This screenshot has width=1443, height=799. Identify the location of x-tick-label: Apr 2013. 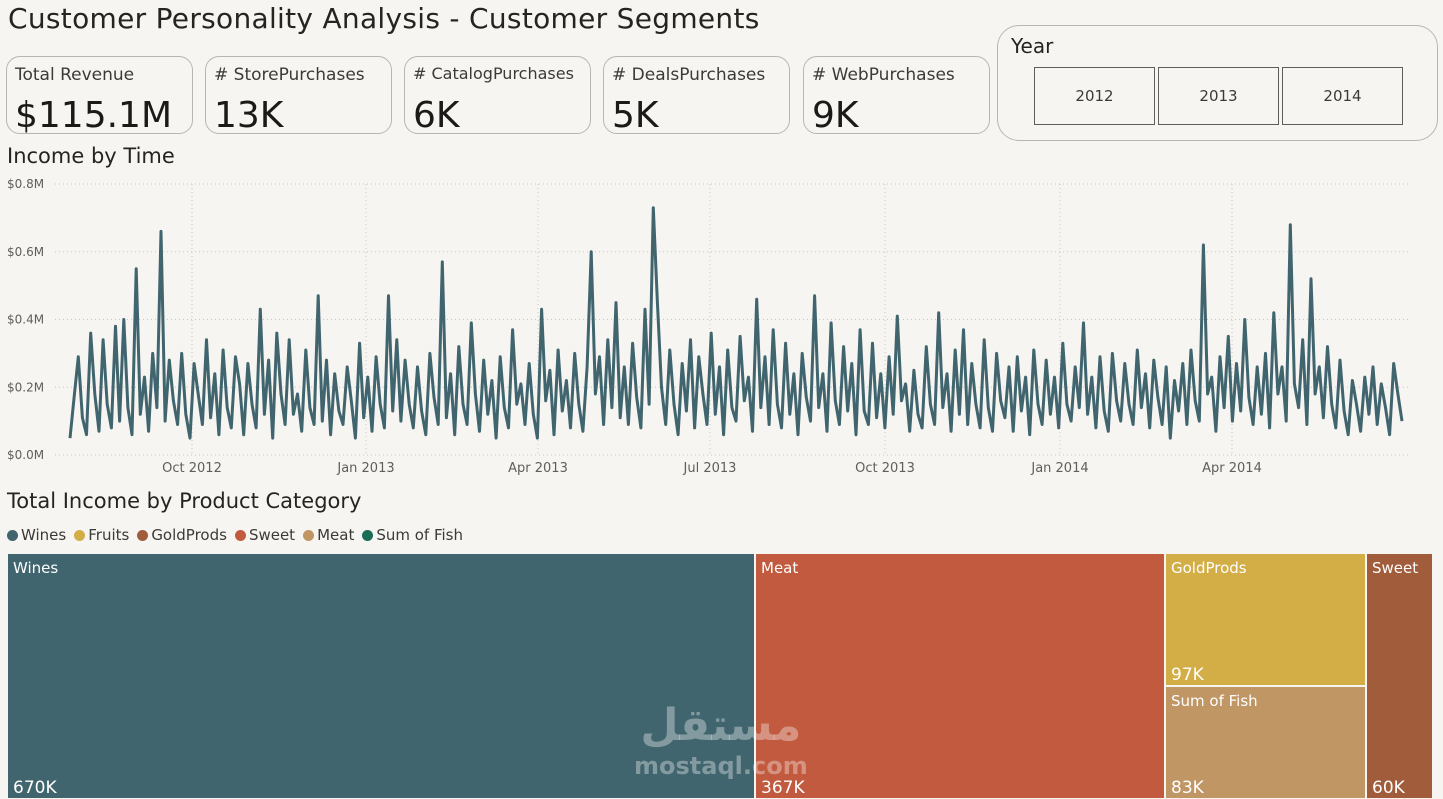
(538, 468).